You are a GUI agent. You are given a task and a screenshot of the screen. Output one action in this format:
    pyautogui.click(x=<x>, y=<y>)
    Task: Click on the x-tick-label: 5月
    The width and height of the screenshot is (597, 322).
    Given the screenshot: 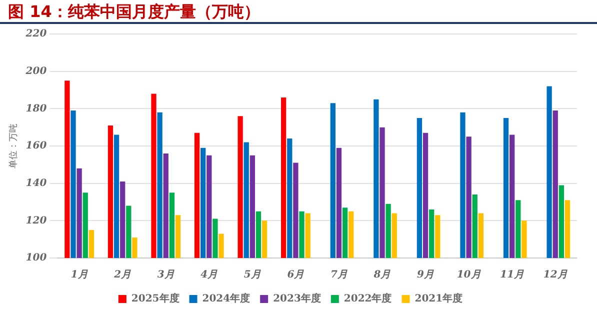 What is the action you would take?
    pyautogui.click(x=252, y=275)
    